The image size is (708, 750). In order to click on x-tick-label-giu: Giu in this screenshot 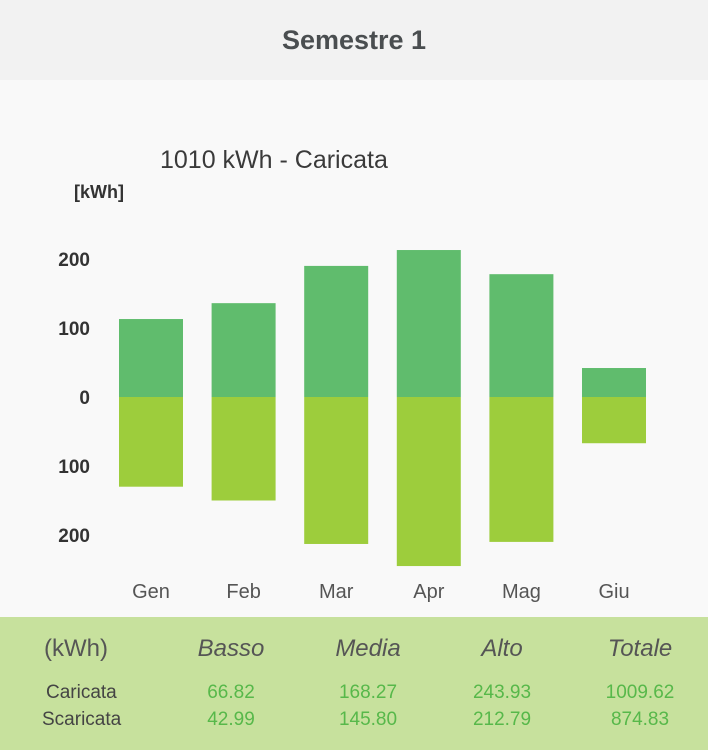, I will do `click(613, 592)`.